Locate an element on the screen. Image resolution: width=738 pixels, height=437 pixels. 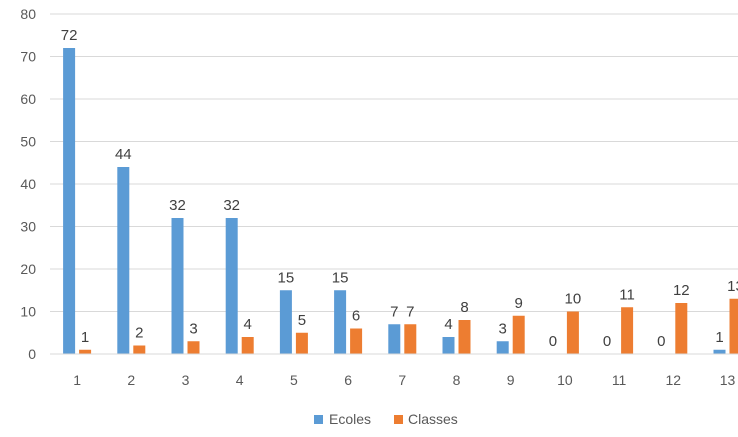
data-label-classes: 13 is located at coordinates (732, 286).